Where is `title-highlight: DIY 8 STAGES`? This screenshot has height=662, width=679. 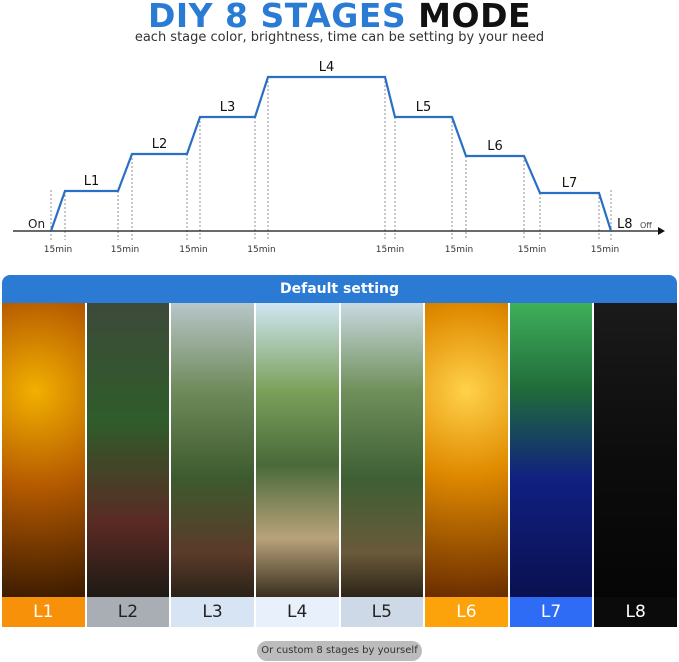
title-highlight: DIY 8 STAGES is located at coordinates (277, 17).